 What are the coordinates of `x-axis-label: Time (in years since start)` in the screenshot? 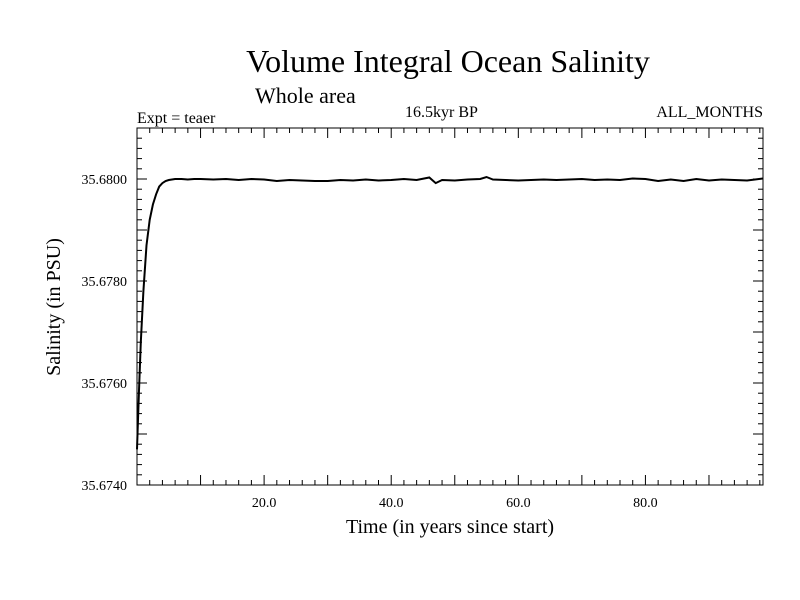 It's located at (450, 527).